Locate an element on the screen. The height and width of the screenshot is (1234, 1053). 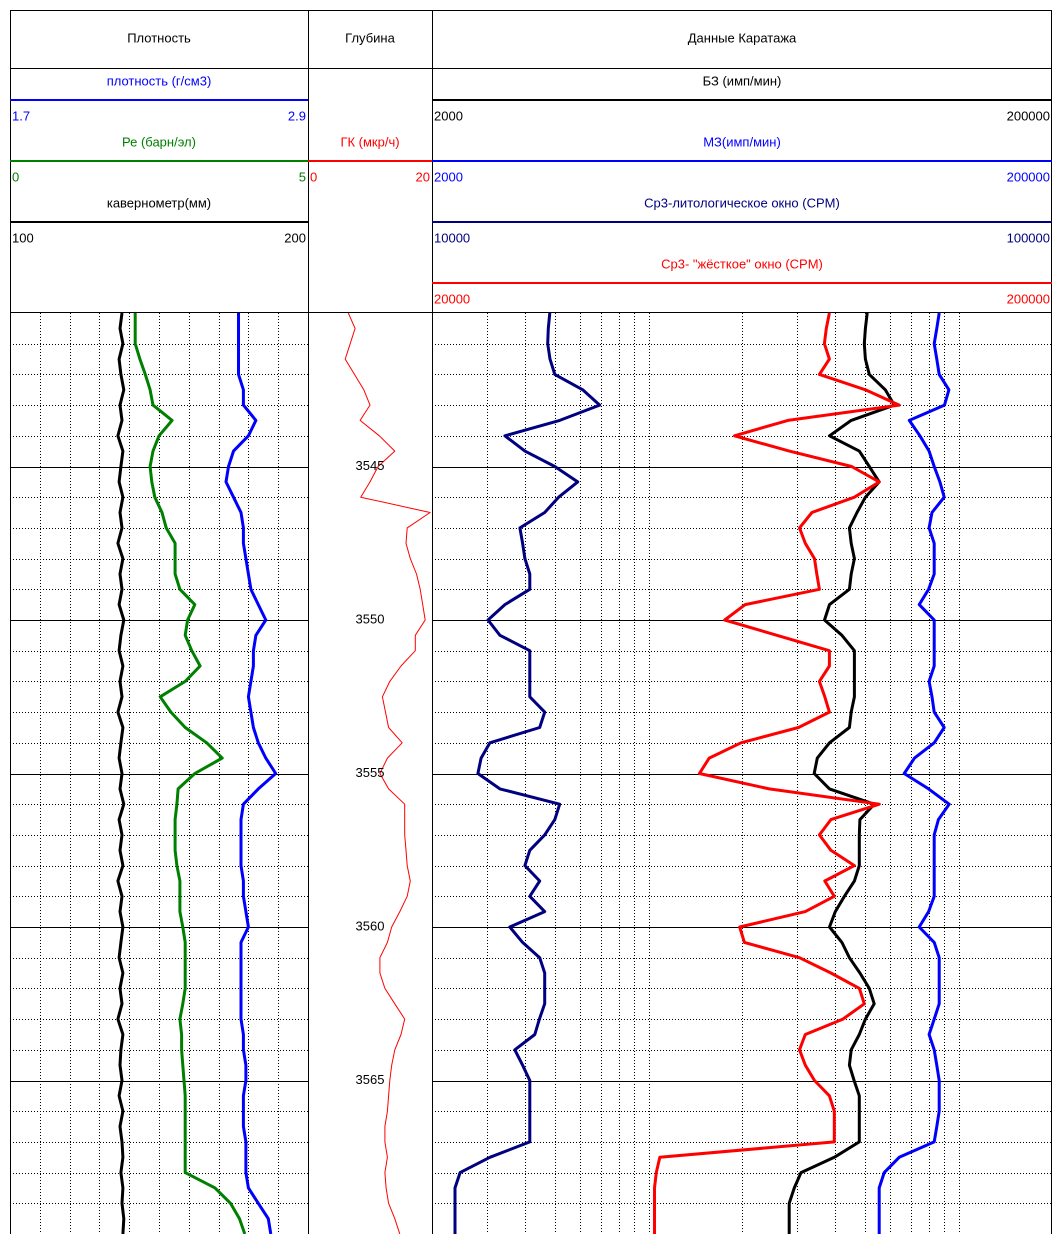
curve-name: БЗ (имп/мин) is located at coordinates (742, 80).